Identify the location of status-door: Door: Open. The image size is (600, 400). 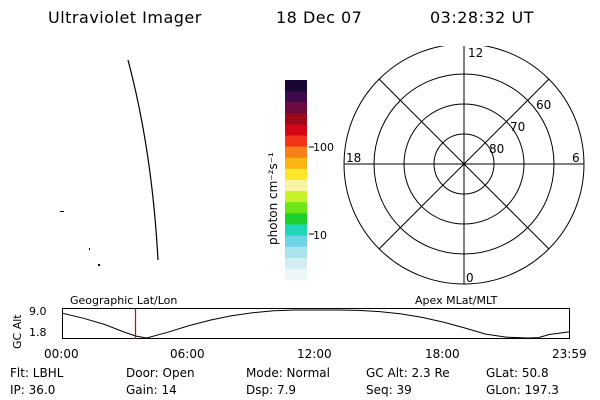
(160, 373).